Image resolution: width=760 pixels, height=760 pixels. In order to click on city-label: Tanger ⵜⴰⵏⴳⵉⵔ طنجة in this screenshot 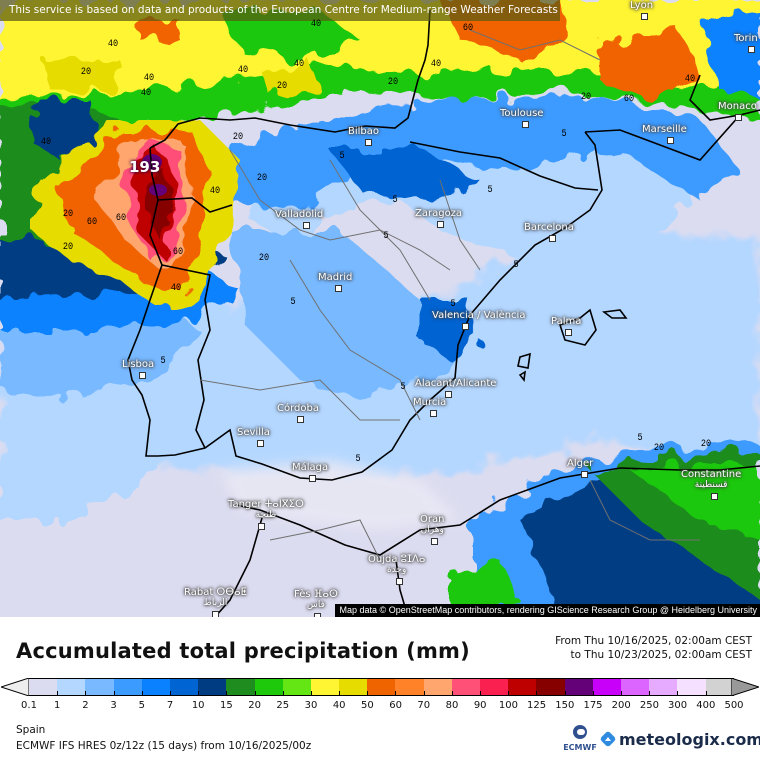, I will do `click(266, 510)`.